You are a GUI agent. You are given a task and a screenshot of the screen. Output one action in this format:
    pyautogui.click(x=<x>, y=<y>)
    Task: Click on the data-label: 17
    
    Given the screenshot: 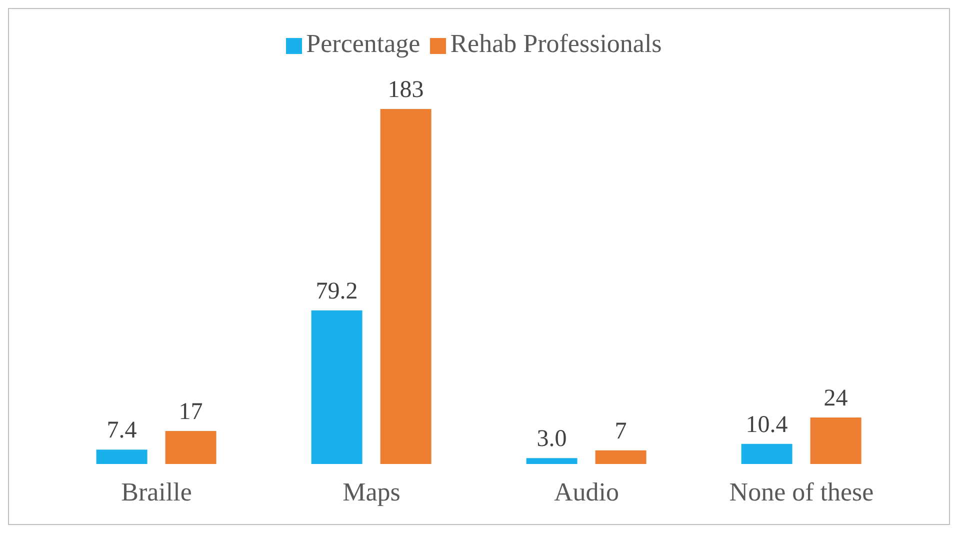 What is the action you would take?
    pyautogui.click(x=190, y=412)
    